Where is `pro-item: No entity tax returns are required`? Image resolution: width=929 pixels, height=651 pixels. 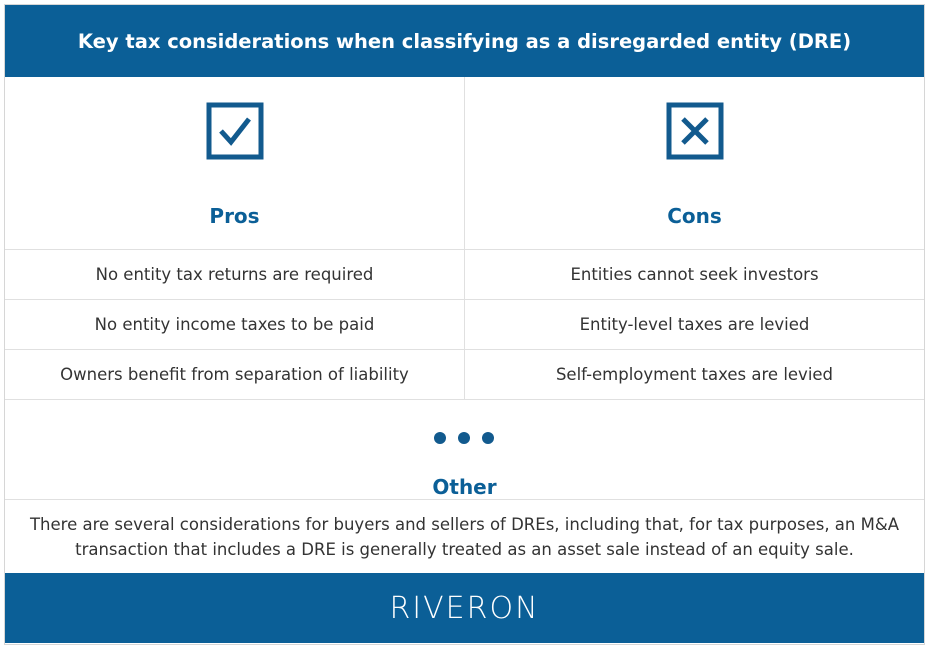 pro-item: No entity tax returns are required is located at coordinates (234, 274).